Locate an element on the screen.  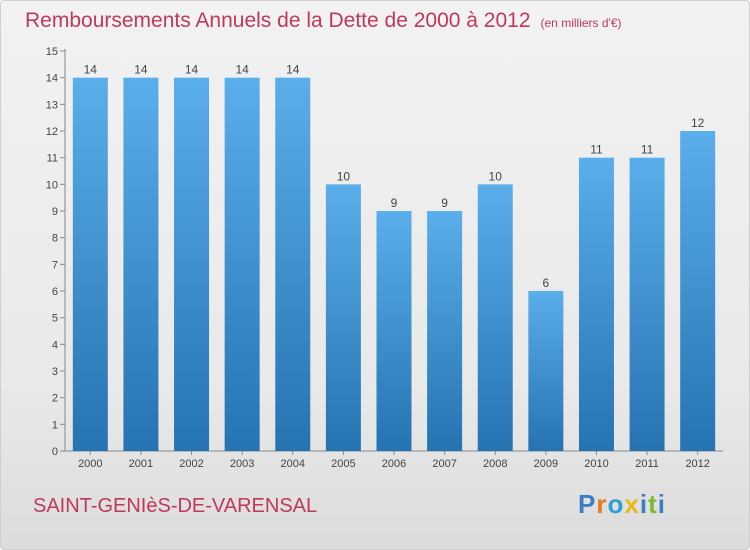
y-tick-label: 7 is located at coordinates (55, 265).